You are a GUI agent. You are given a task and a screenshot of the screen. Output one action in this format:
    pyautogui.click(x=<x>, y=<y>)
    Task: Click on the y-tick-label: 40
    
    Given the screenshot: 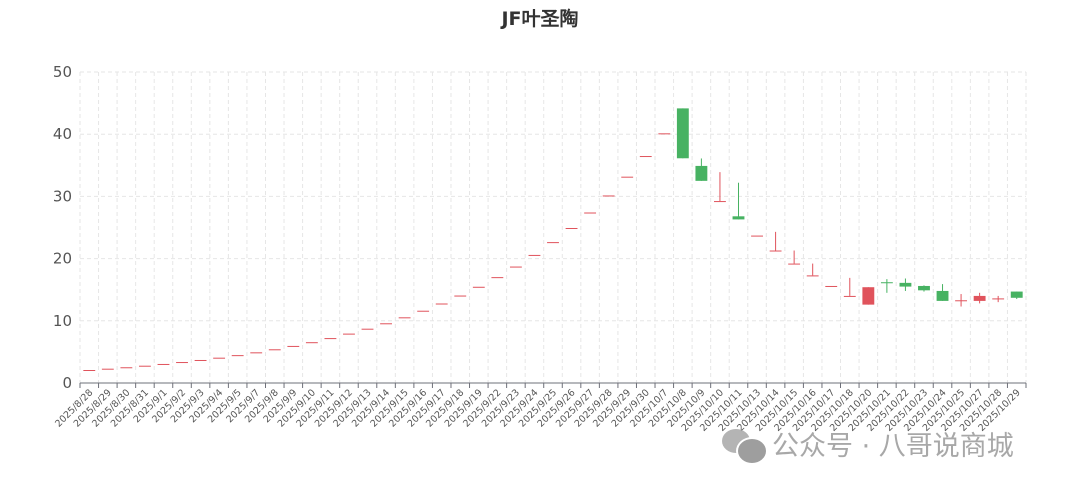 What is the action you would take?
    pyautogui.click(x=62, y=134)
    